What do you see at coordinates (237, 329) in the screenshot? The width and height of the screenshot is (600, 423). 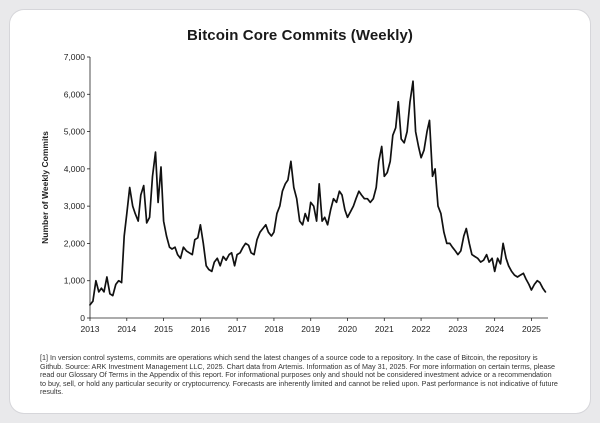 I see `x-tick-label: 2017` at bounding box center [237, 329].